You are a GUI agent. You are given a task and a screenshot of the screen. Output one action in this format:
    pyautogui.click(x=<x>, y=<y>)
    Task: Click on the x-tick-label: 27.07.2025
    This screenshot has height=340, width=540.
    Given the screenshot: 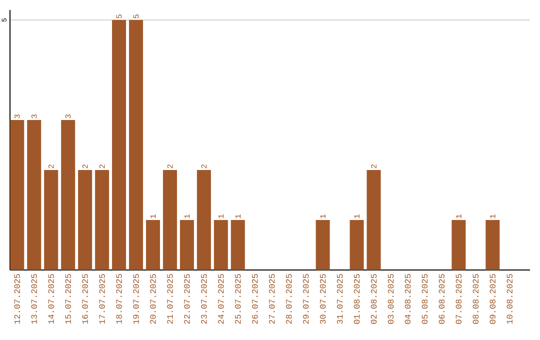 What is the action you would take?
    pyautogui.click(x=271, y=299)
    